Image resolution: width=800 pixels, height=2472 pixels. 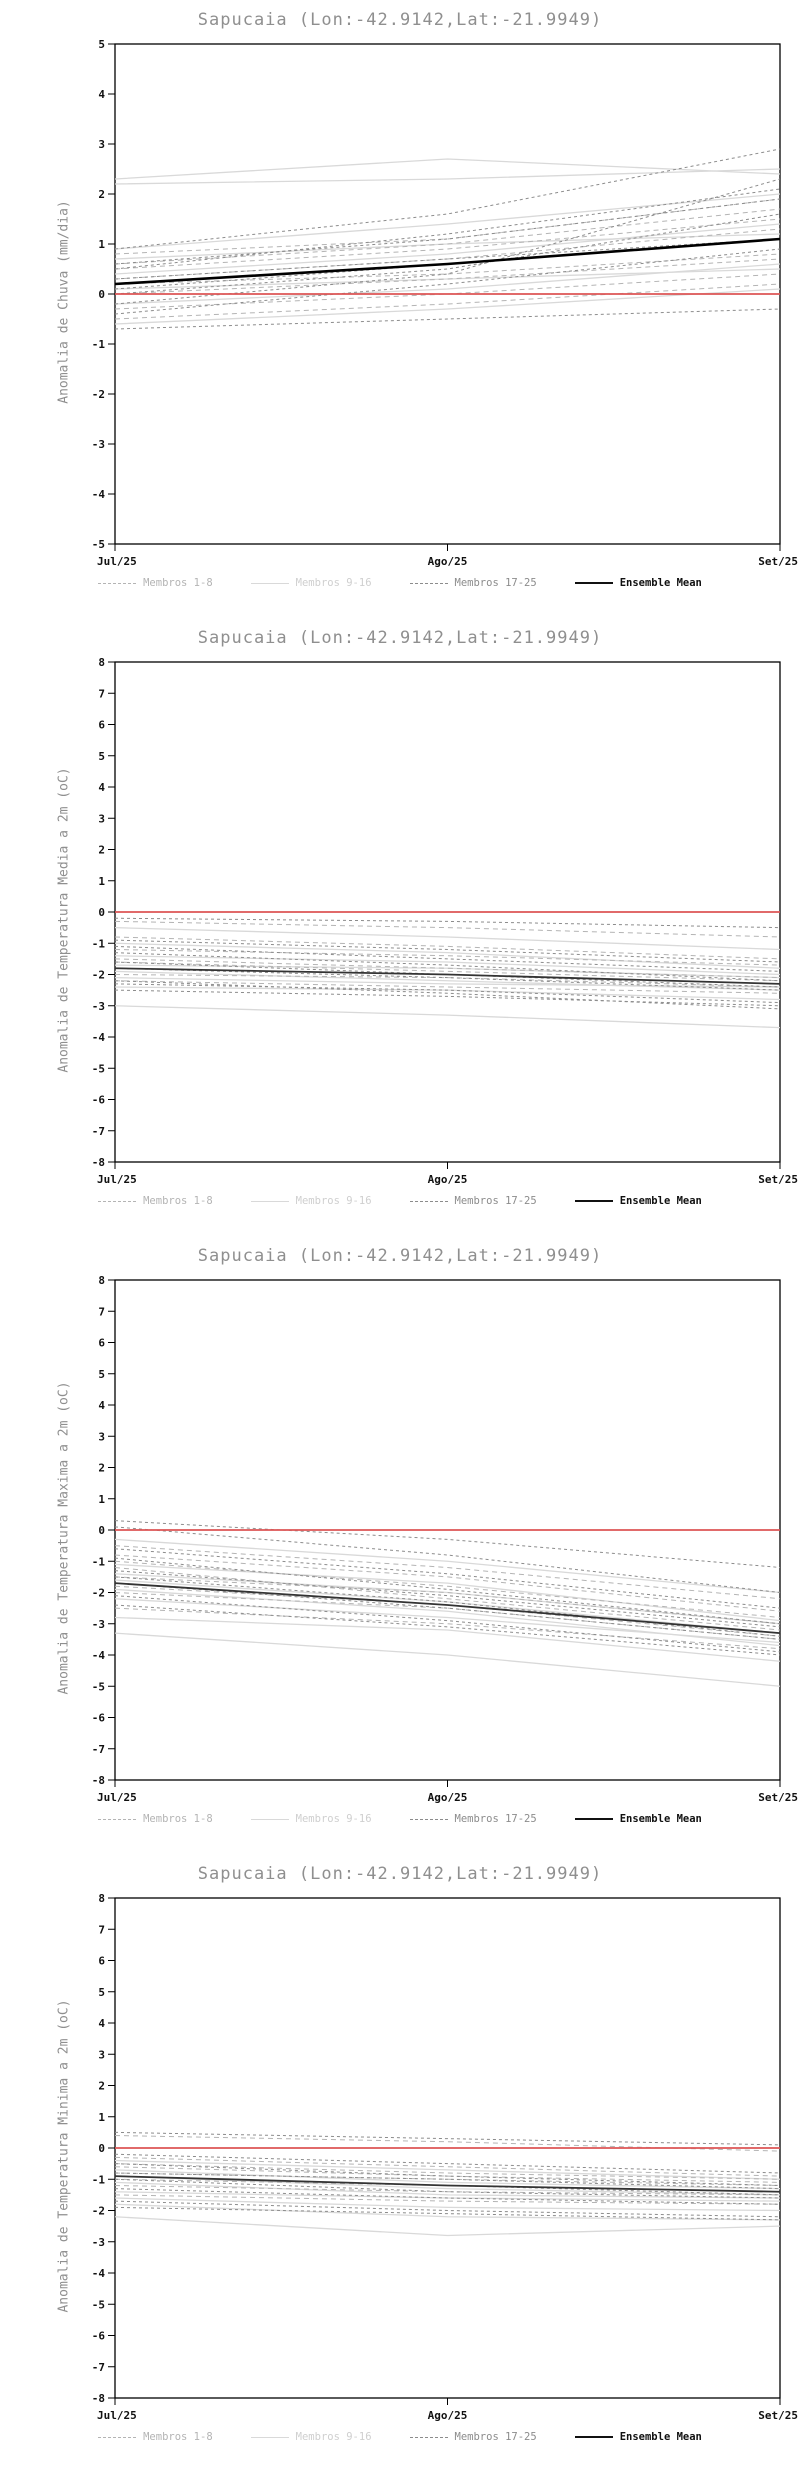 What do you see at coordinates (64, 1538) in the screenshot?
I see `y-axis-label: Anomalia de Temperatura Maxima a 2m (oC)` at bounding box center [64, 1538].